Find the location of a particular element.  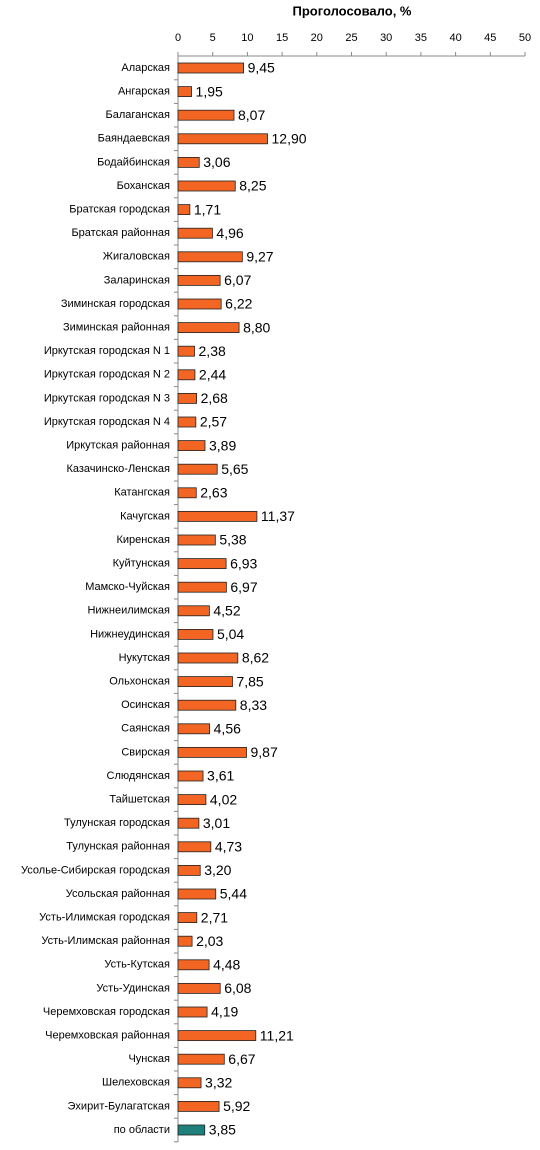

value-label: 6,22 is located at coordinates (238, 304).